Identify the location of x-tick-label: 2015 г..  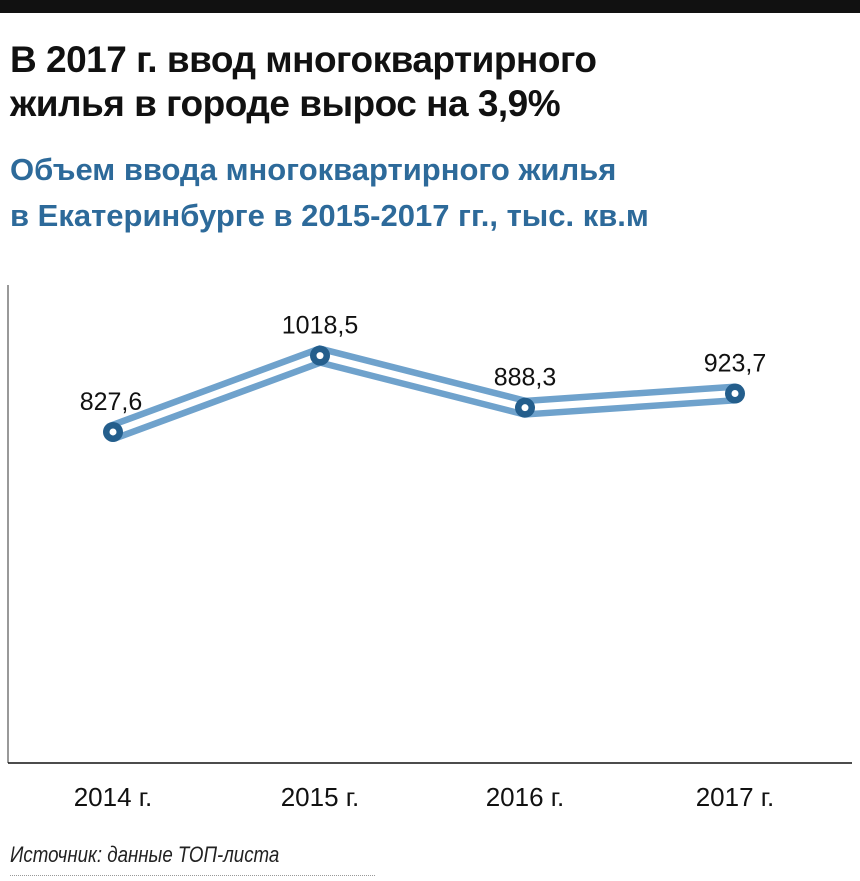
(320, 797).